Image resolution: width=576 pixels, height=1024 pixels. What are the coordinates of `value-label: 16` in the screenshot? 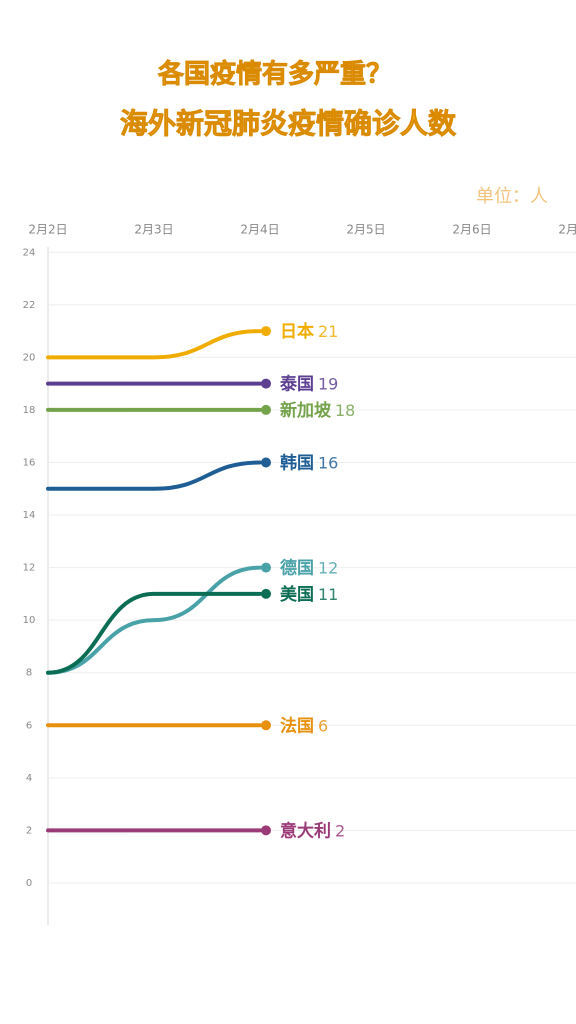 It's located at (328, 462).